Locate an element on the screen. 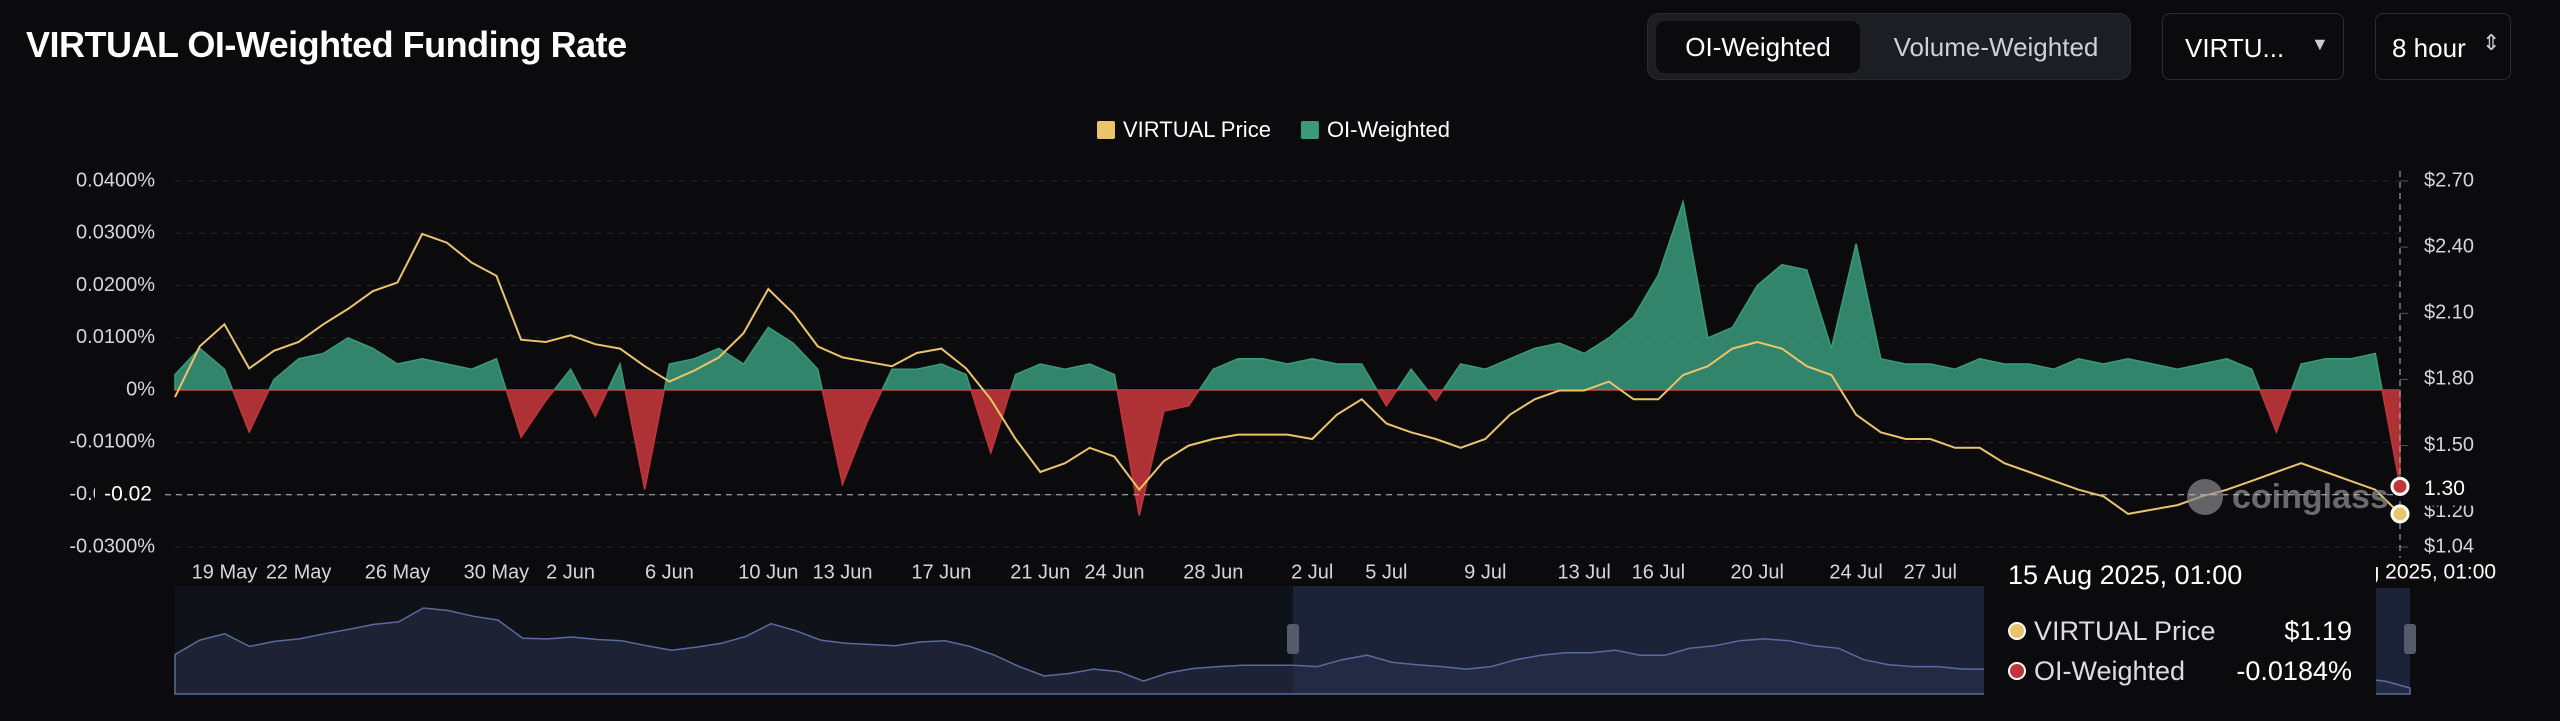  y-tick-label: 0% is located at coordinates (140, 389).